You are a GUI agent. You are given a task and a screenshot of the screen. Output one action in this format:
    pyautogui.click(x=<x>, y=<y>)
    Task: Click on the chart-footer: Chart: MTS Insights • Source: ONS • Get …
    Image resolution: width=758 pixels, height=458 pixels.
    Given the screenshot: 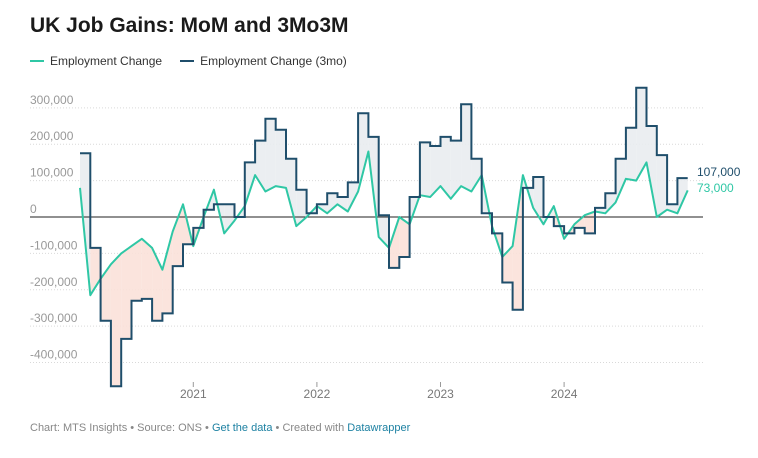 What is the action you would take?
    pyautogui.click(x=220, y=428)
    